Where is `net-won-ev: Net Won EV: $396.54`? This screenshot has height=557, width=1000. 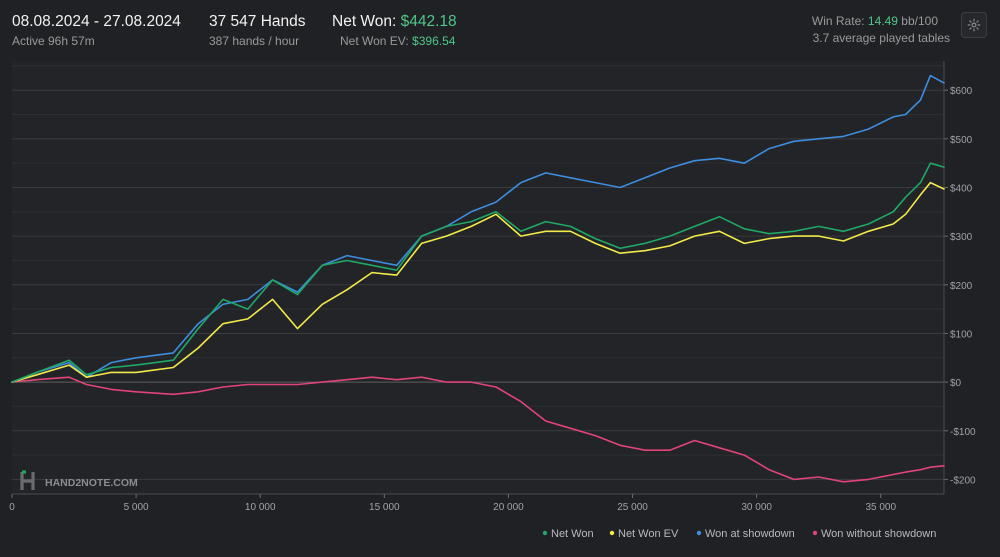
net-won-ev: Net Won EV: $396.54 is located at coordinates (397, 41).